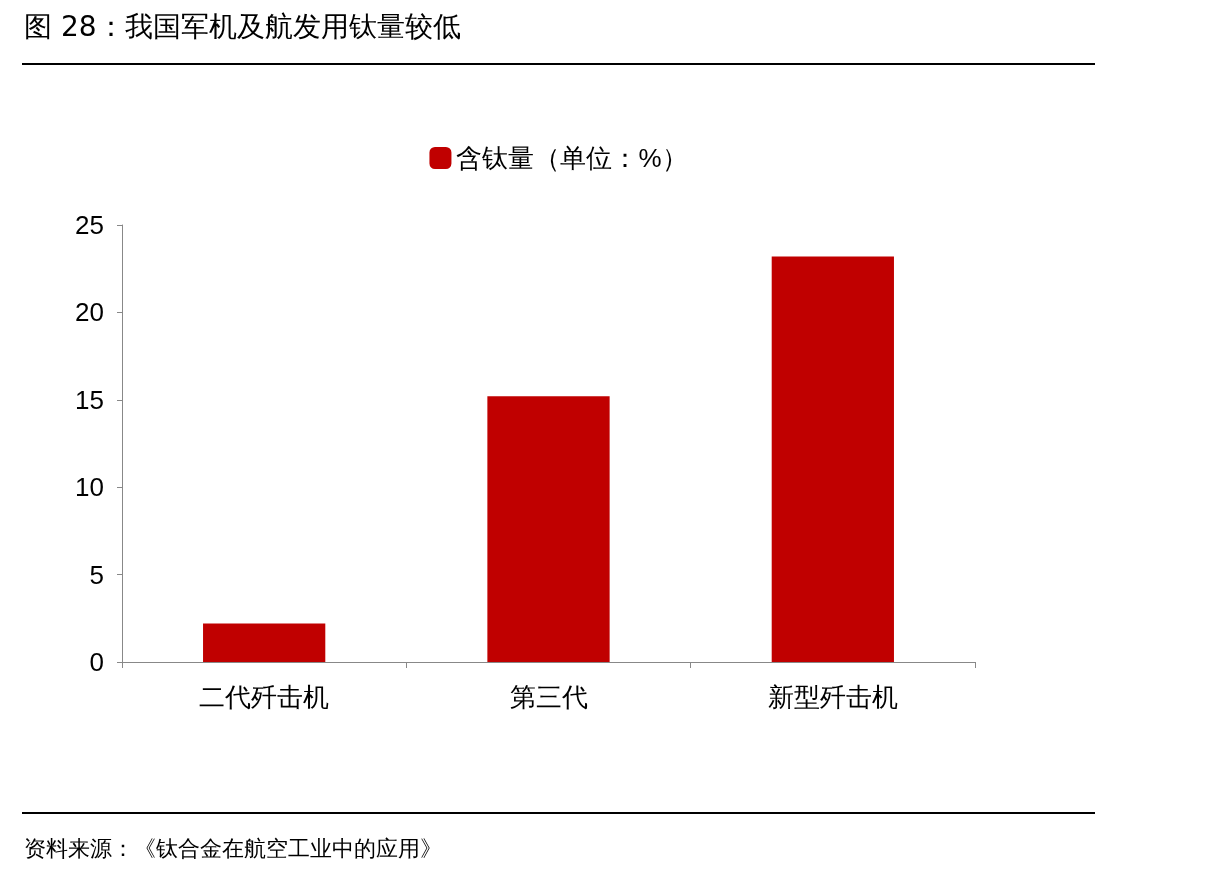 The image size is (1215, 879). Describe the element at coordinates (89, 225) in the screenshot. I see `y-tick-label: 25` at that location.